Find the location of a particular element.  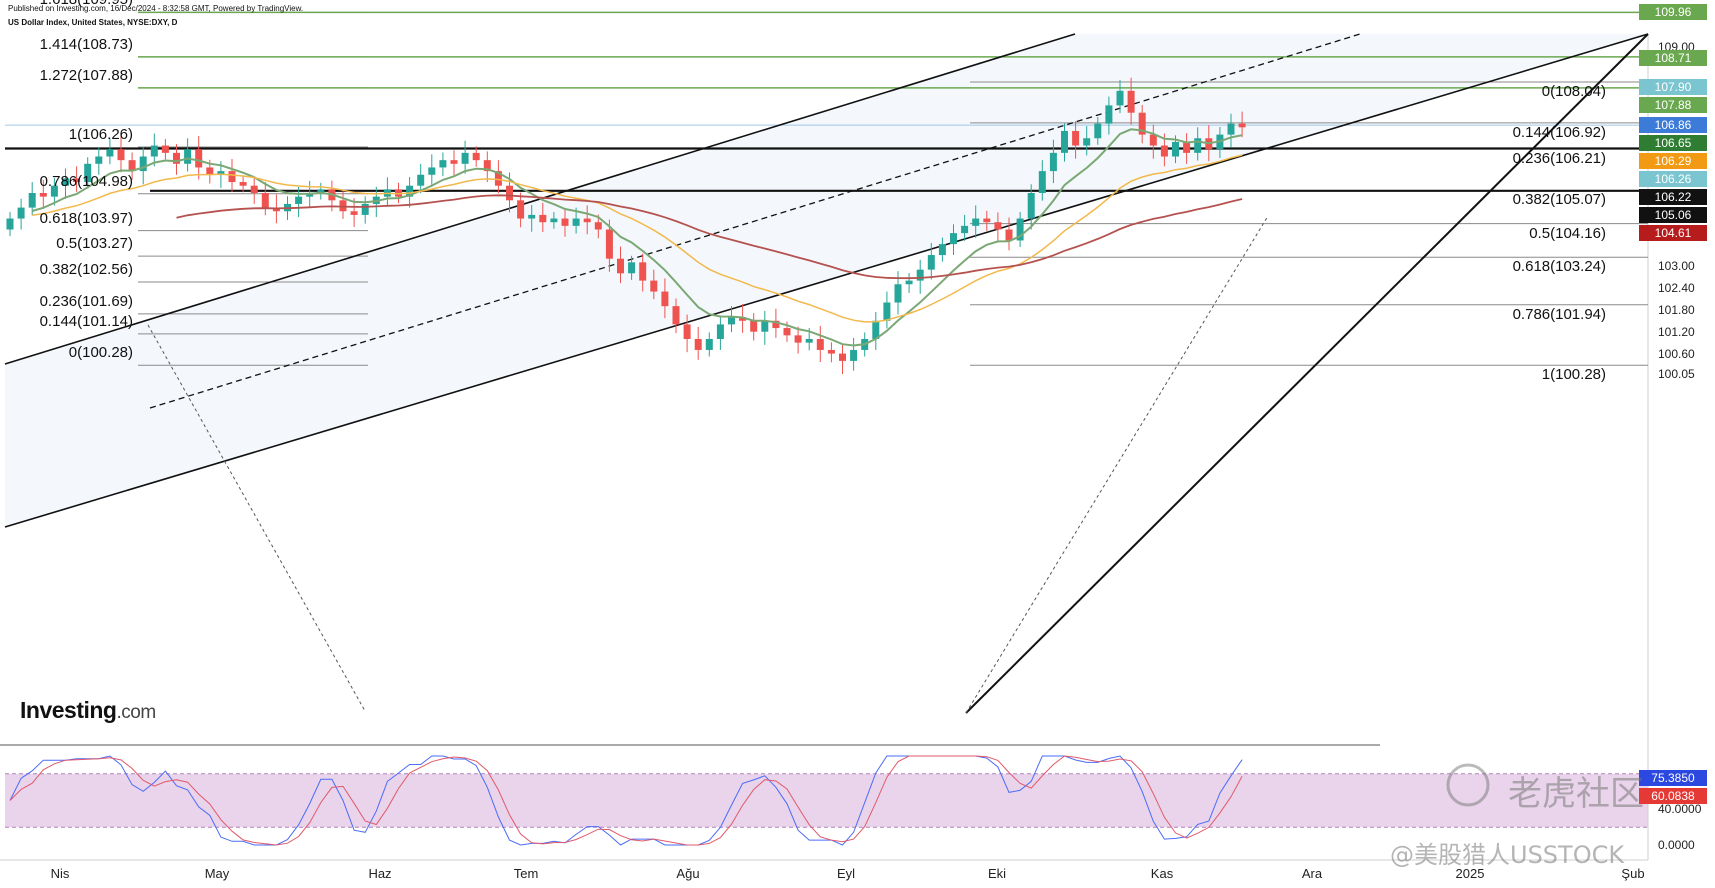

stoch-k-line is located at coordinates (626, 800).